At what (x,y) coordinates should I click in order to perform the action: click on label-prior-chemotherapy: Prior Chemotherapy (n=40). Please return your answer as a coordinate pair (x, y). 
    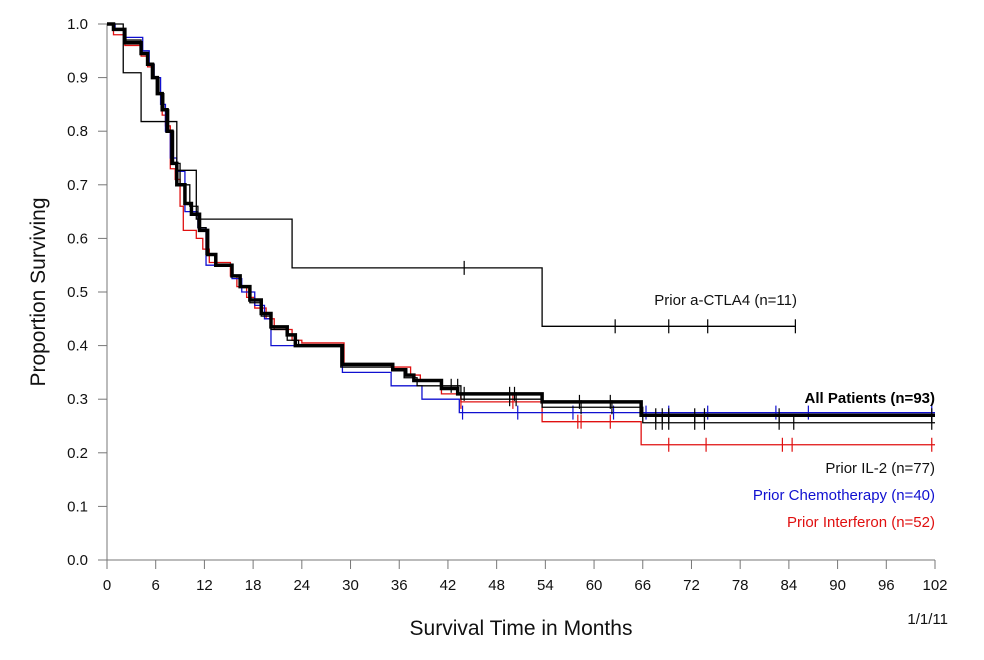
    Looking at the image, I should click on (844, 495).